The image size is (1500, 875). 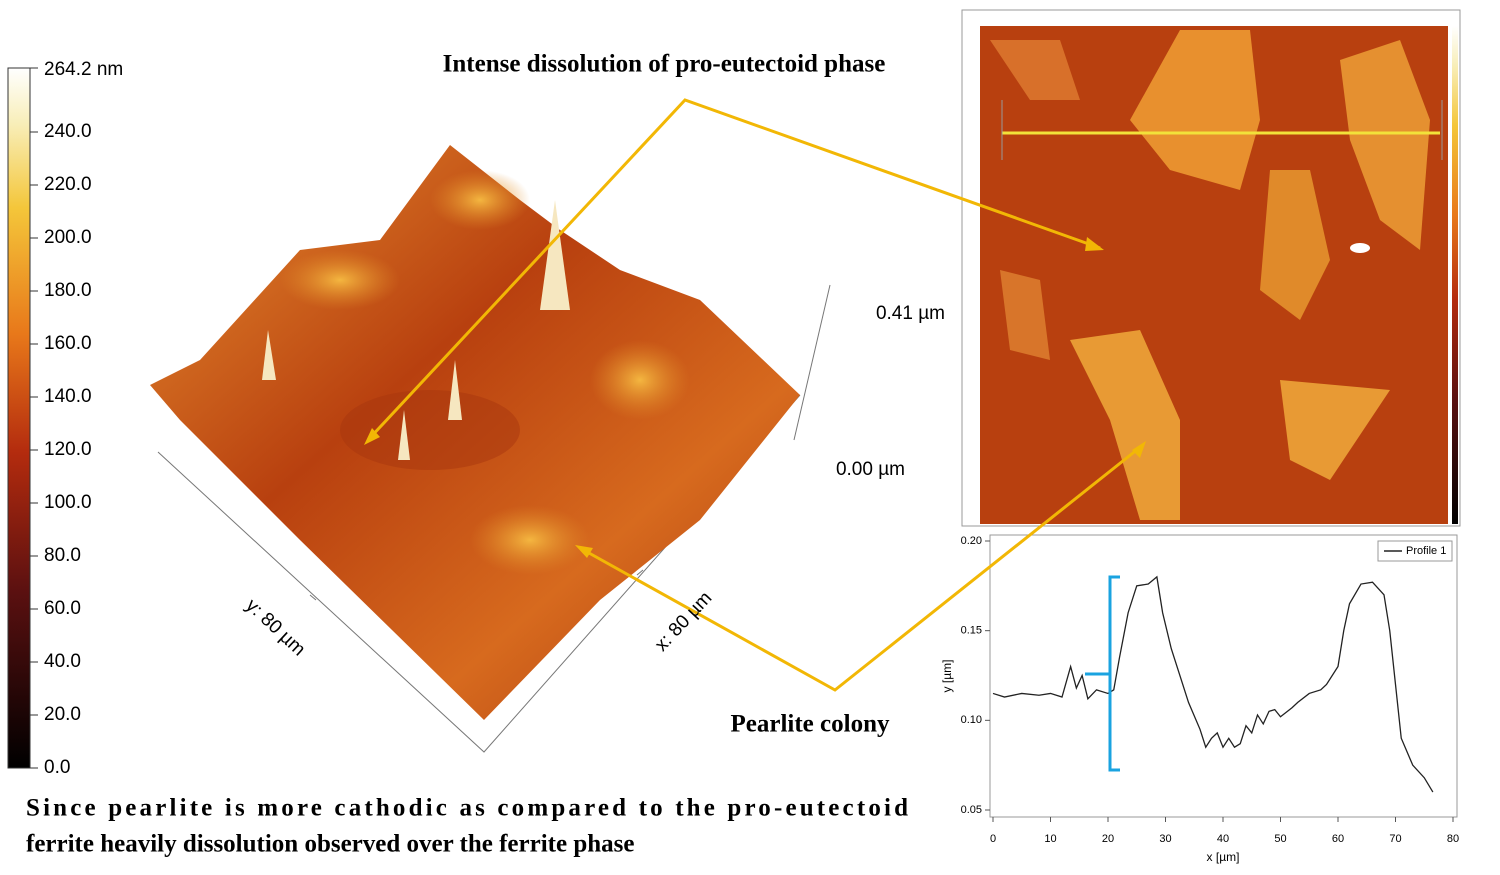 I want to click on y-axis-label: y [µm], so click(x=947, y=676).